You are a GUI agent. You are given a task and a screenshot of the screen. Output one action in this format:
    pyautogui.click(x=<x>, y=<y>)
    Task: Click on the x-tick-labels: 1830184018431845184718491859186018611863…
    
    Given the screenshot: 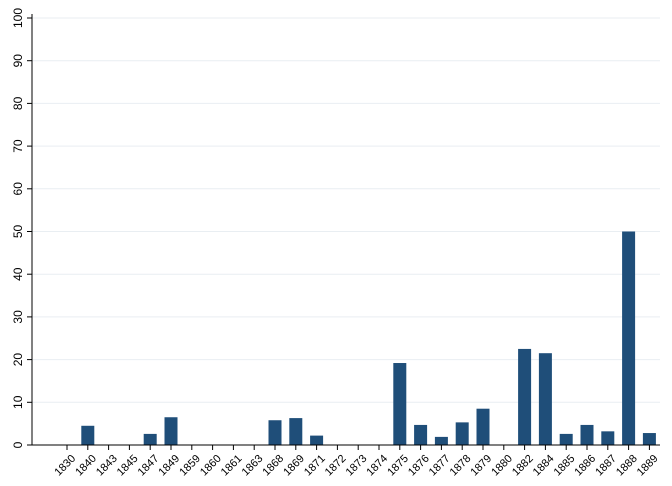 What is the action you would take?
    pyautogui.click(x=356, y=466)
    